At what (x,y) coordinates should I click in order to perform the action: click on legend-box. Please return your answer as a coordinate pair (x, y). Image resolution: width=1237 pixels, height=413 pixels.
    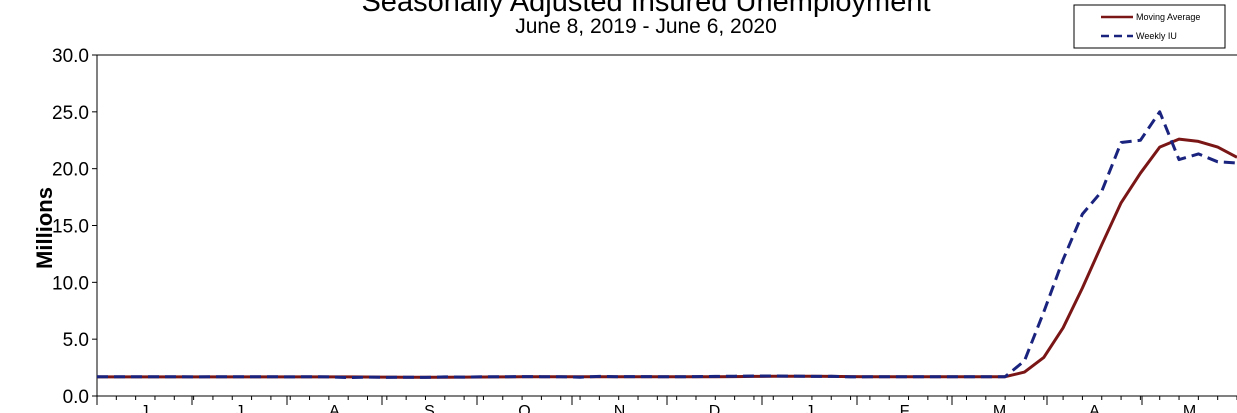
    Looking at the image, I should click on (1149, 26).